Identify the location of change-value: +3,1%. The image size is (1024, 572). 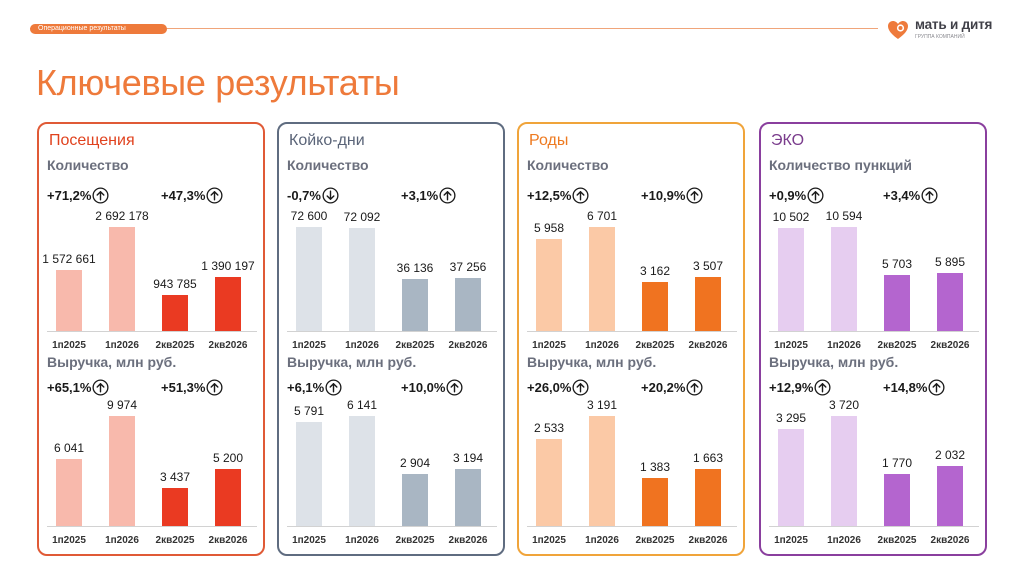
(420, 195).